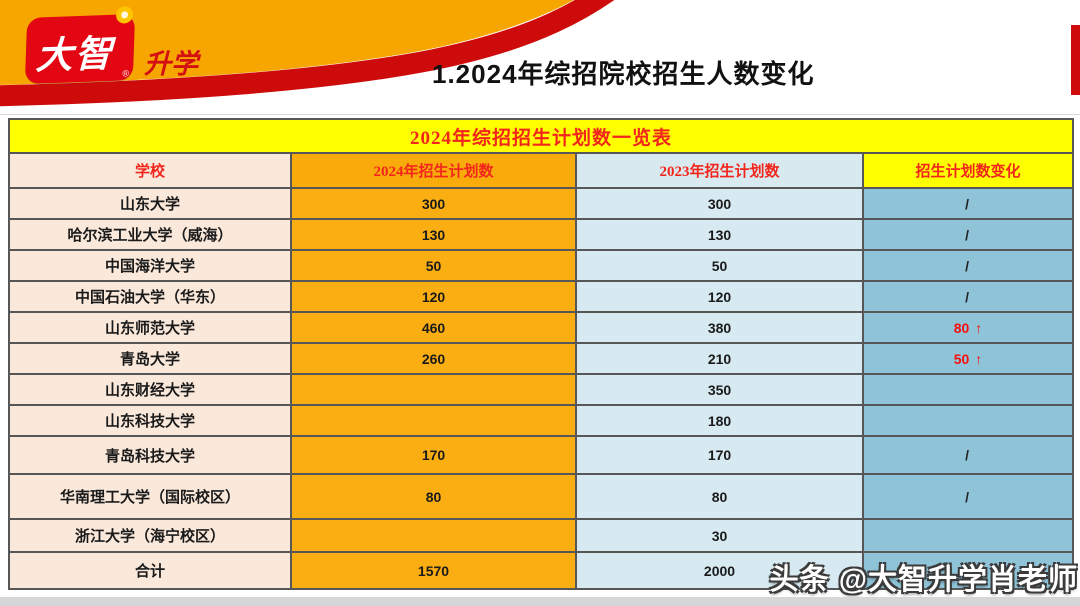 Image resolution: width=1080 pixels, height=606 pixels. I want to click on plan-2023-cell: 170, so click(719, 455).